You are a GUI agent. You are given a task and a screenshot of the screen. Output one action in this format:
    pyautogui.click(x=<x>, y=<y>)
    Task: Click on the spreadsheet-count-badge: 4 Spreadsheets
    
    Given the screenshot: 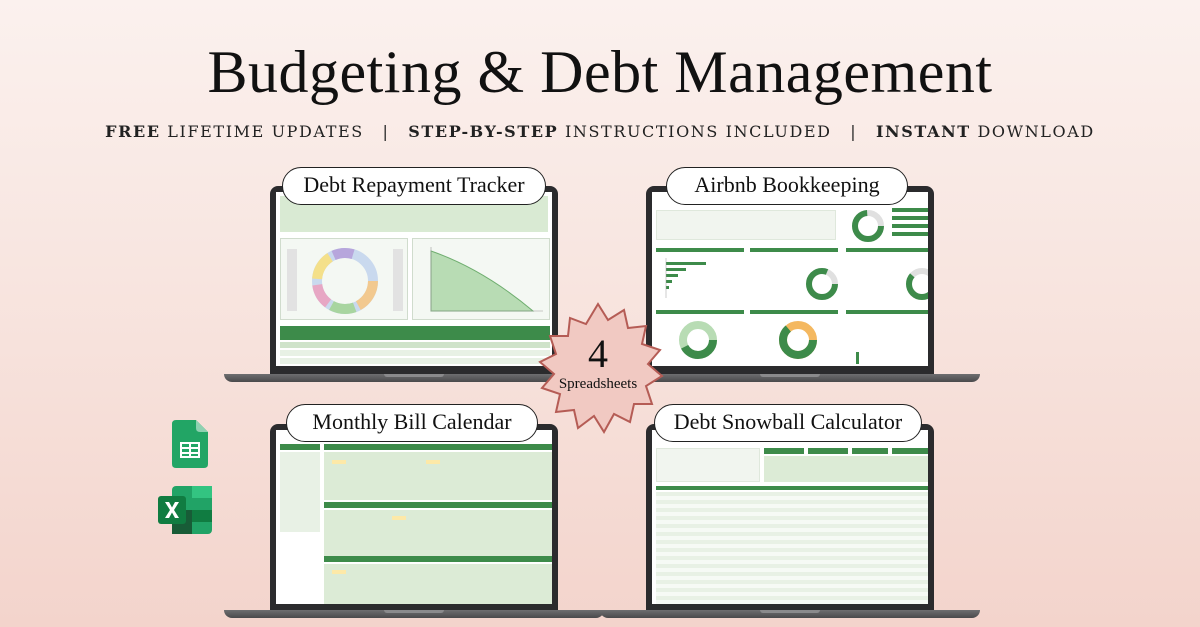 What is the action you would take?
    pyautogui.click(x=598, y=370)
    